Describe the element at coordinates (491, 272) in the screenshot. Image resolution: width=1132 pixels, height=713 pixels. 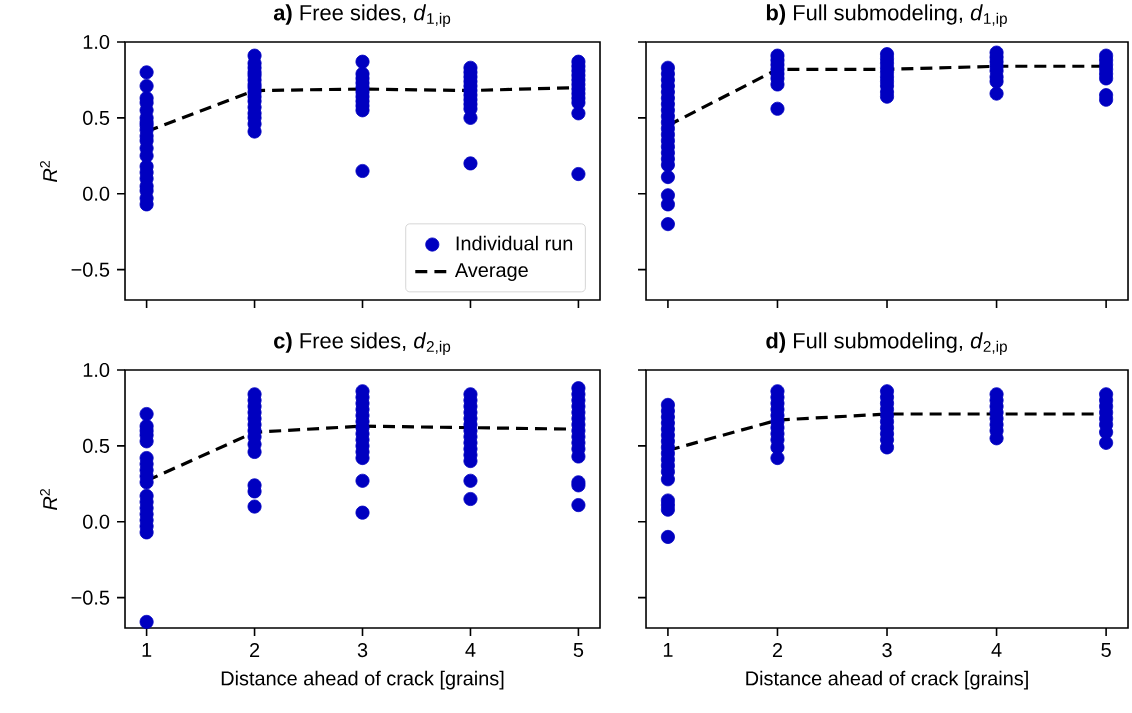
I see `legend-label: Average` at that location.